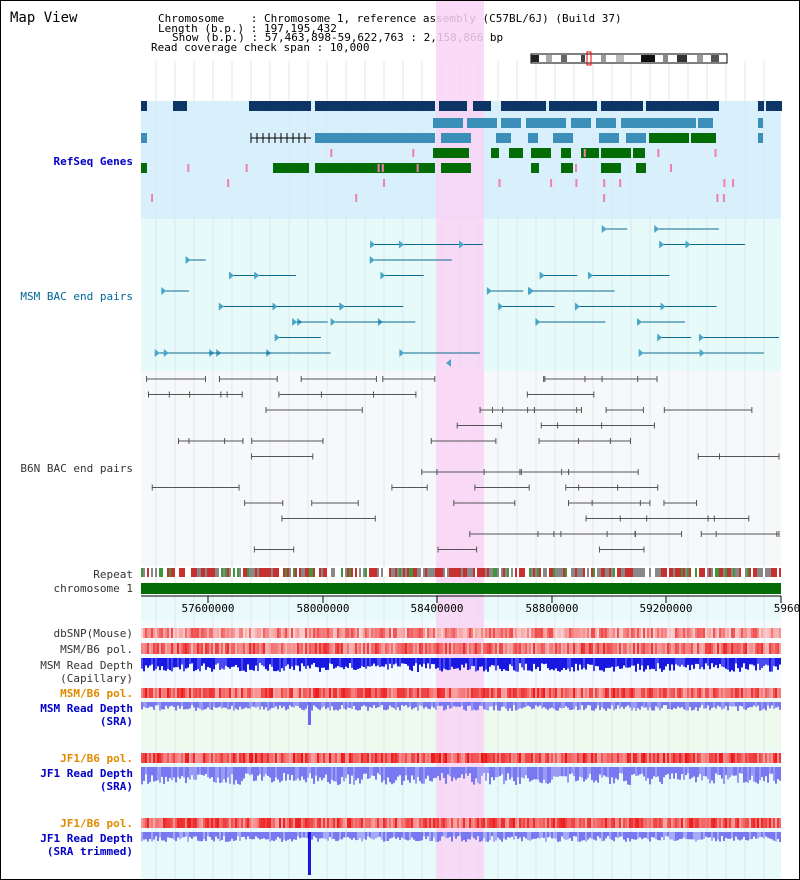 Image resolution: width=800 pixels, height=880 pixels. Describe the element at coordinates (76, 296) in the screenshot. I see `msm-bac-track-label: MSM BAC end pairs` at that location.